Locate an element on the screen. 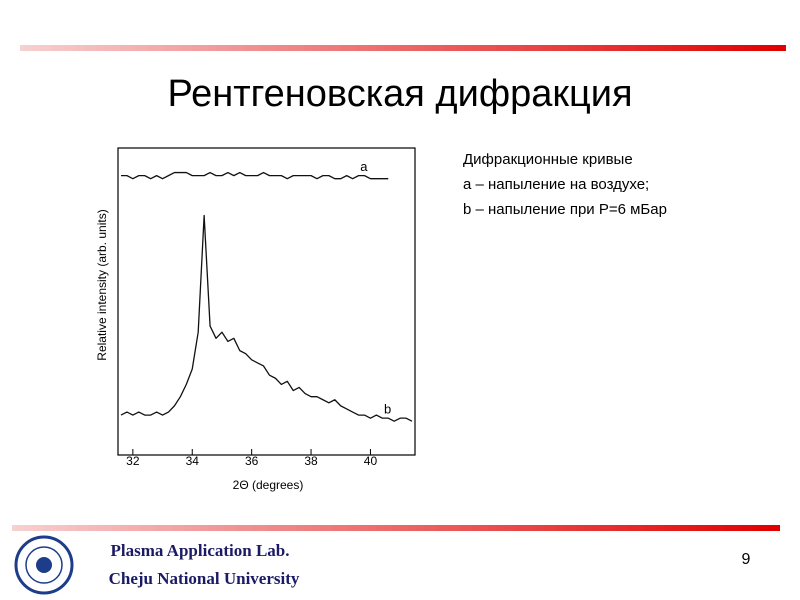  x-axis-label: 2Θ (degrees) is located at coordinates (268, 485).